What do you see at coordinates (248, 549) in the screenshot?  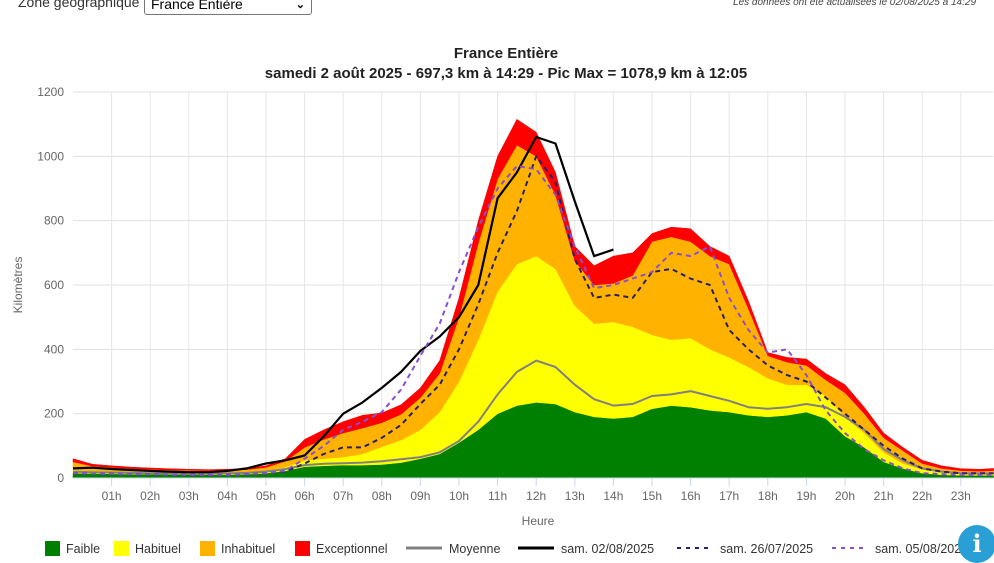 I see `legend-label: Inhabituel` at bounding box center [248, 549].